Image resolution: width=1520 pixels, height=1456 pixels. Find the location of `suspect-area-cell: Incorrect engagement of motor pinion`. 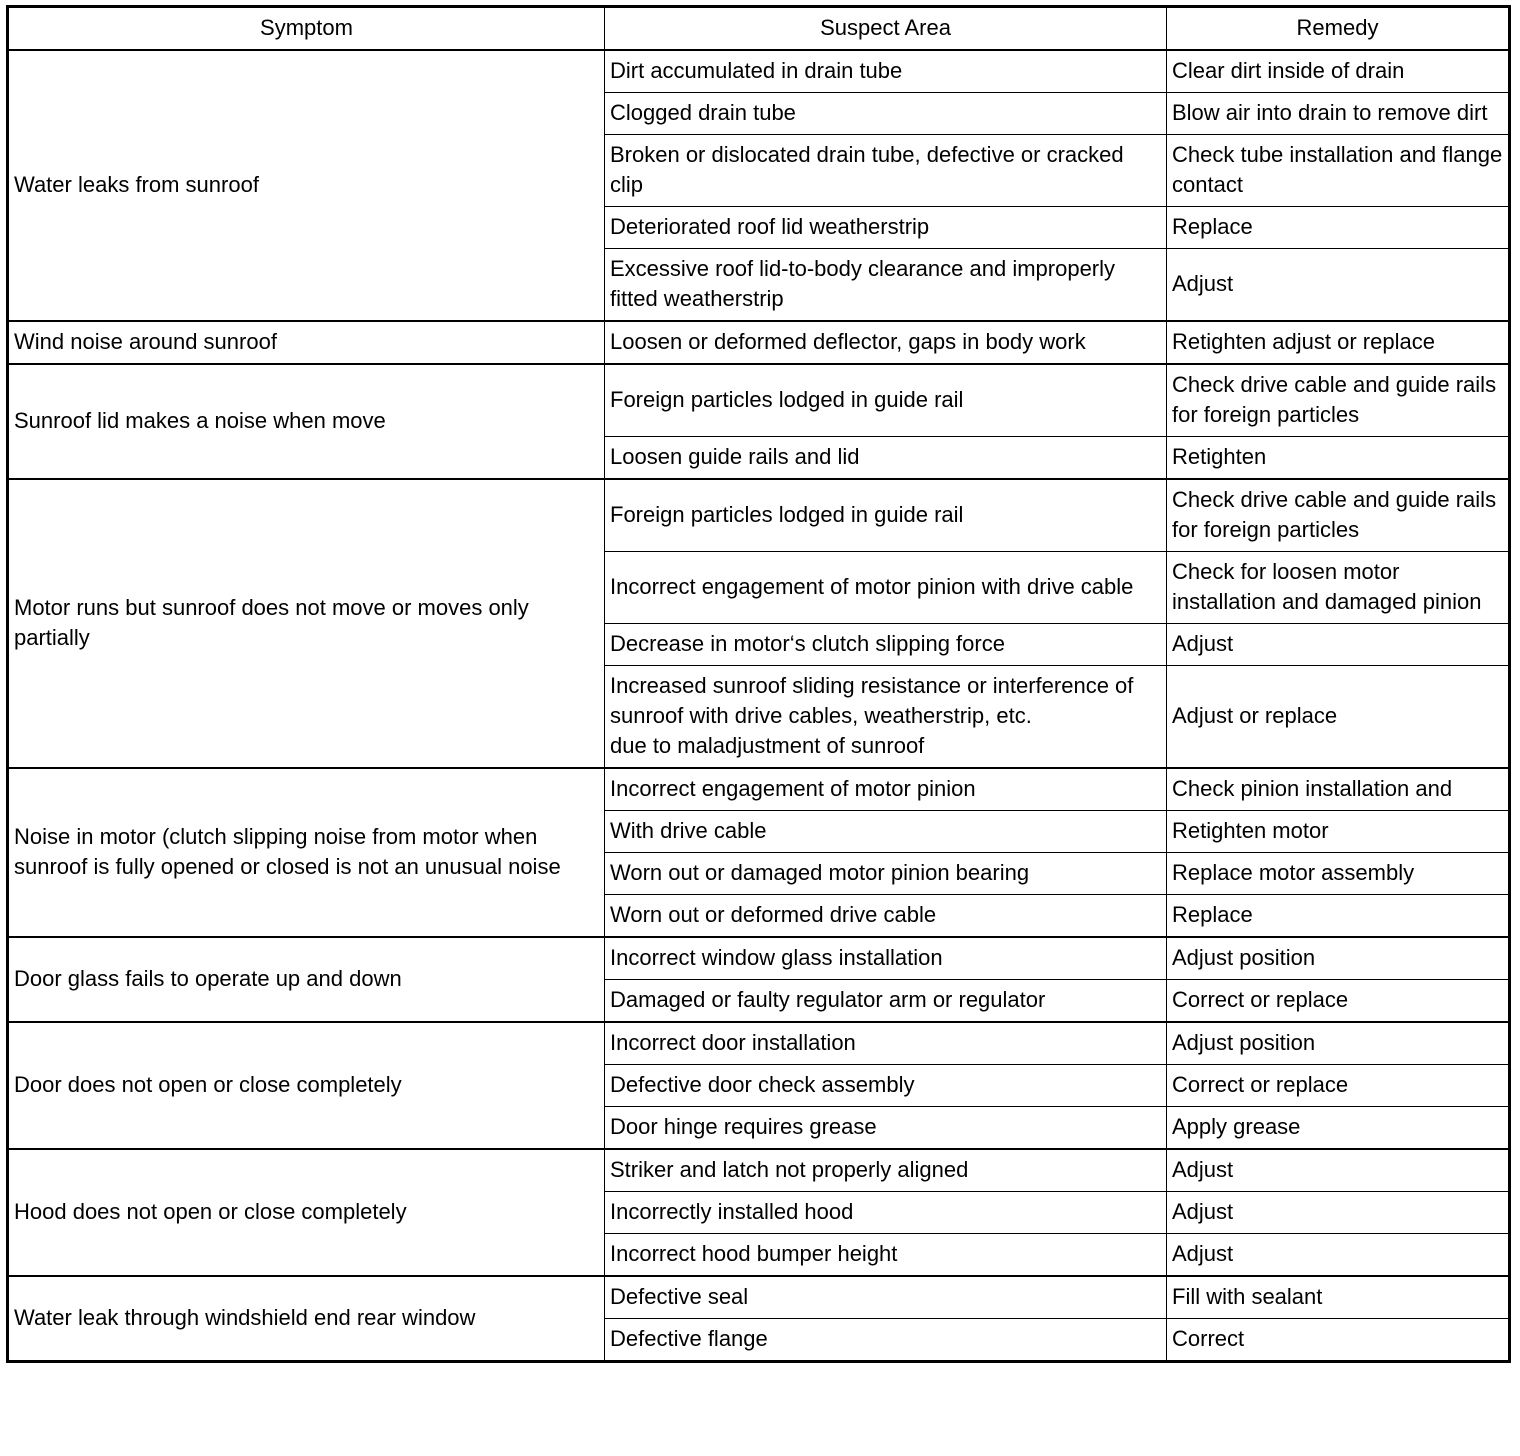

suspect-area-cell: Incorrect engagement of motor pinion is located at coordinates (885, 789).